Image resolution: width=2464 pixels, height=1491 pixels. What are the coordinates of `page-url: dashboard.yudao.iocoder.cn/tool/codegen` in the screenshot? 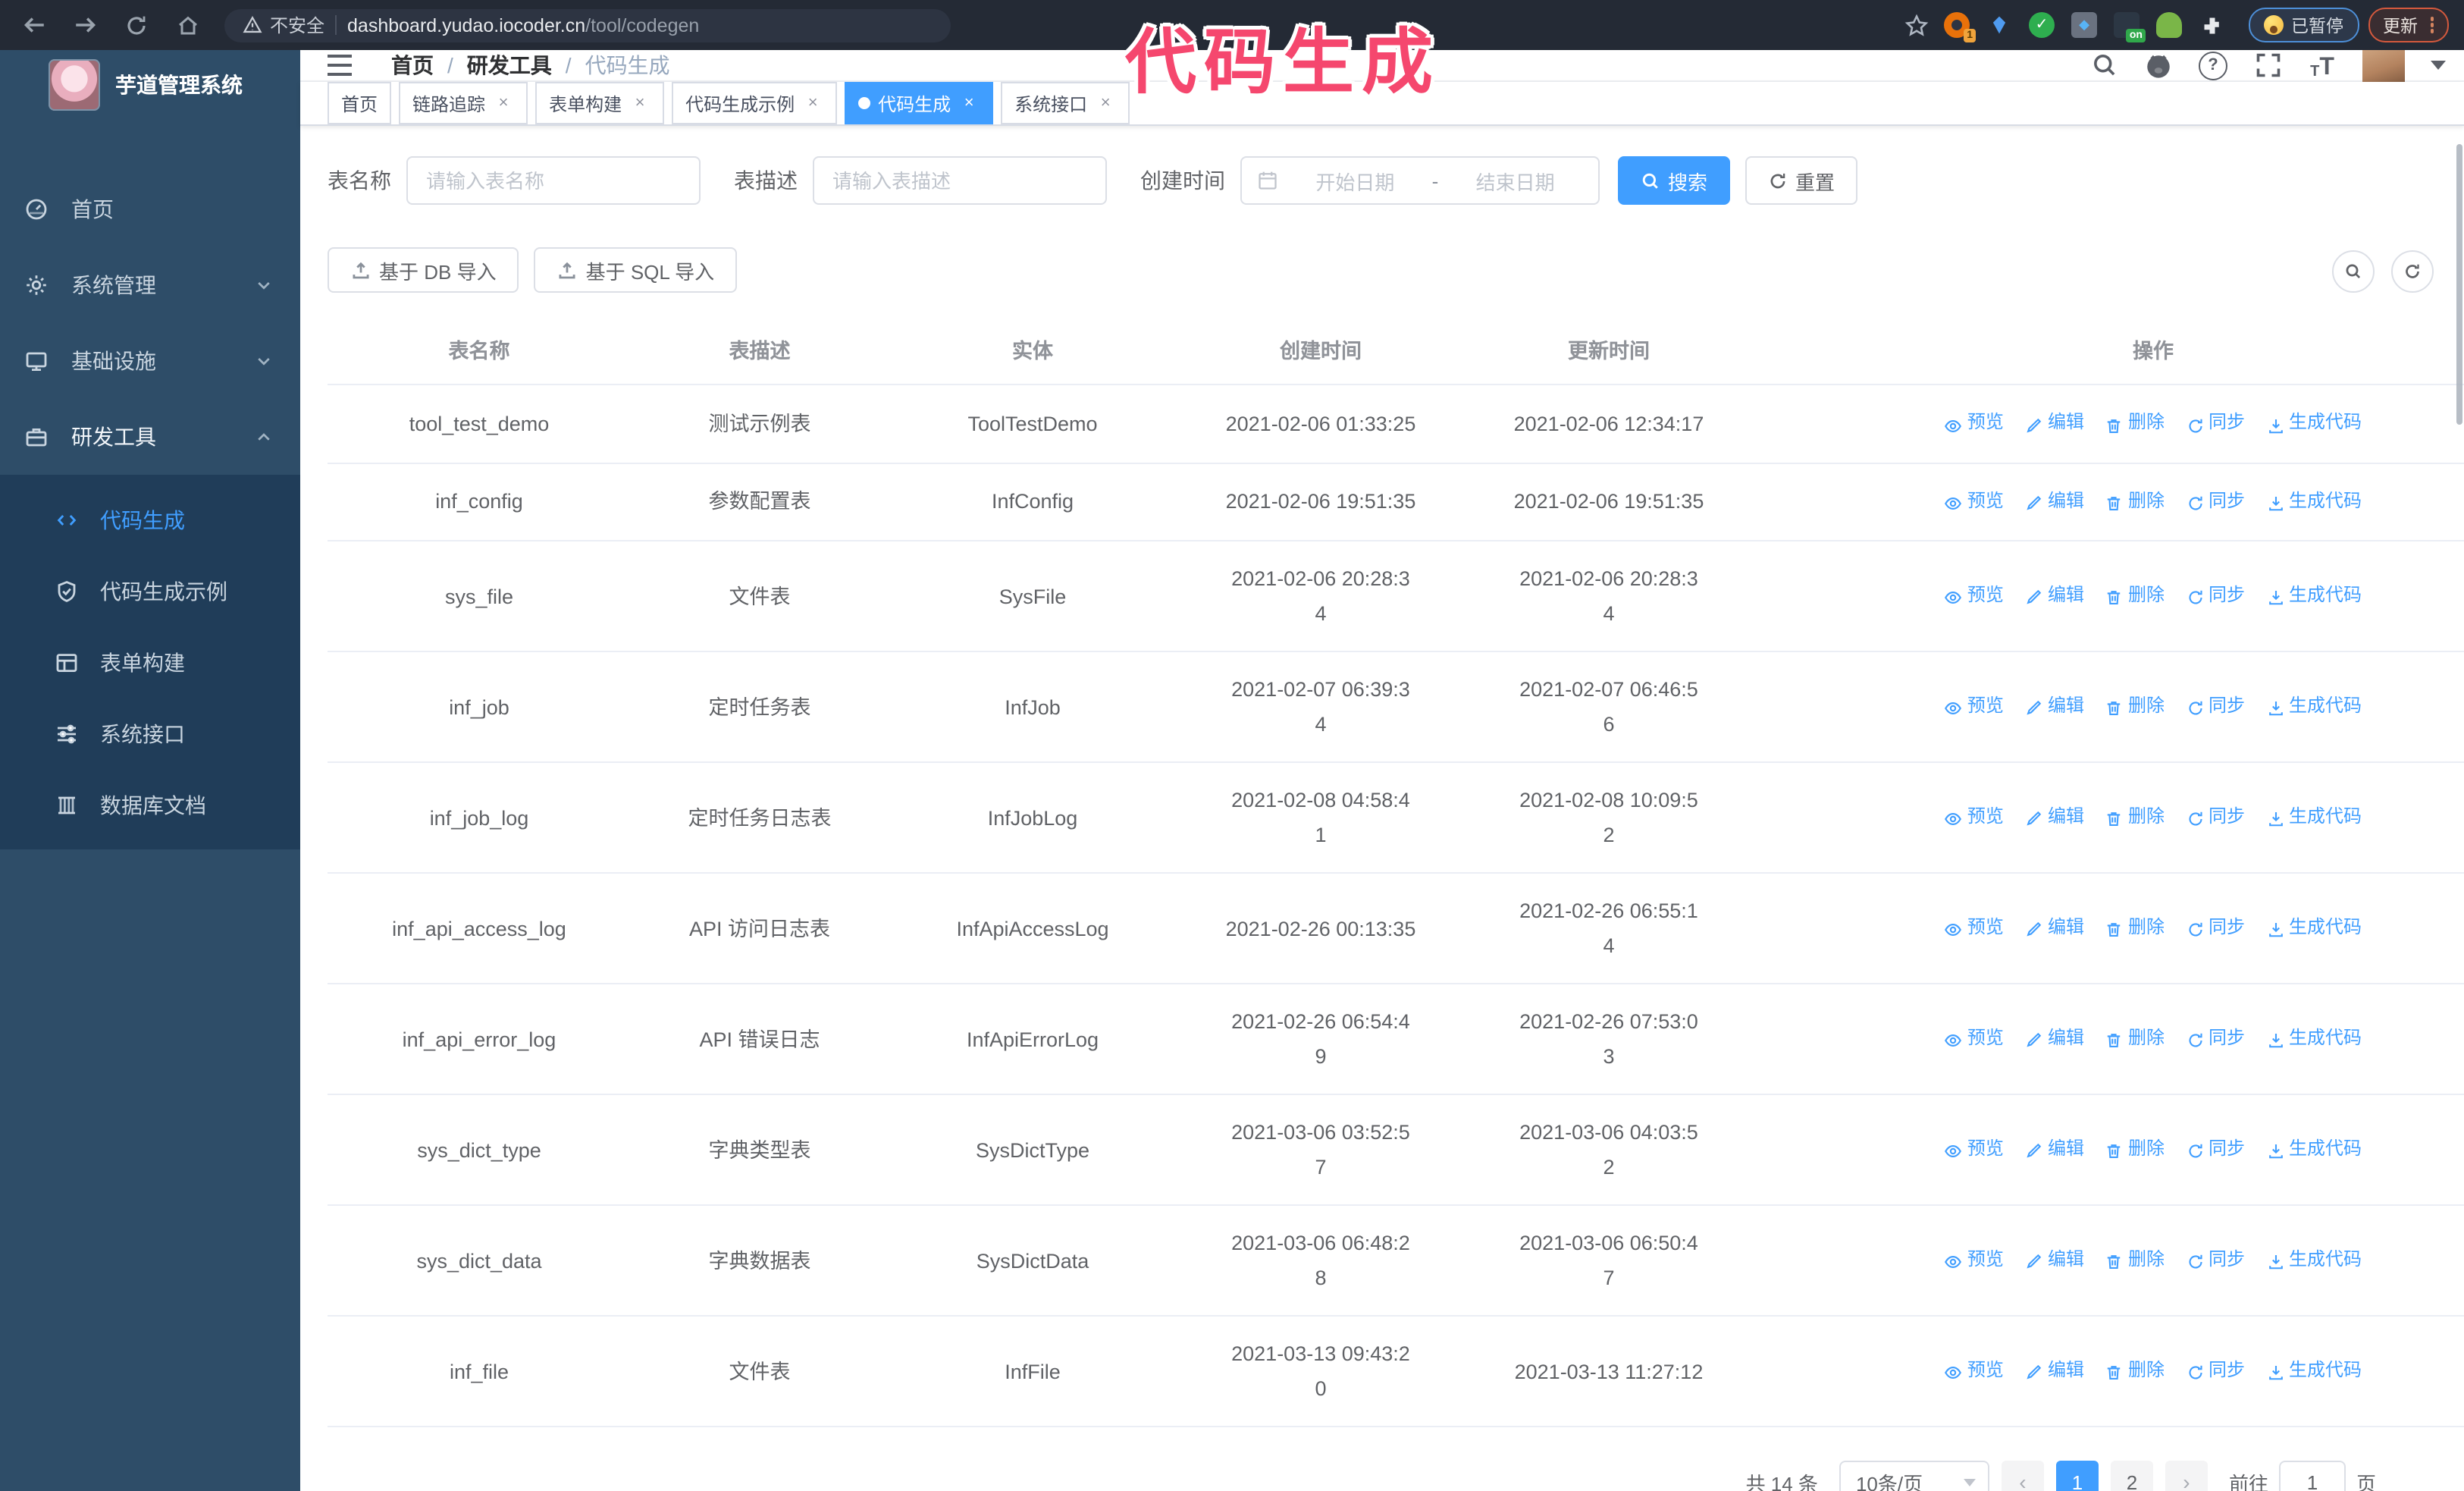 It's located at (523, 25).